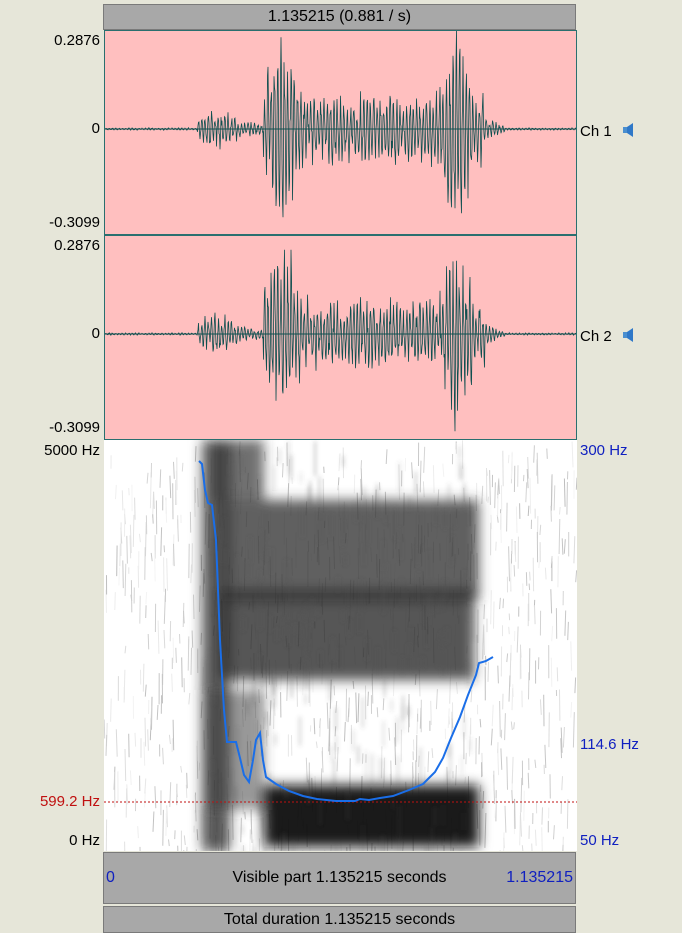  I want to click on ch2-zero-label: 0, so click(95, 333).